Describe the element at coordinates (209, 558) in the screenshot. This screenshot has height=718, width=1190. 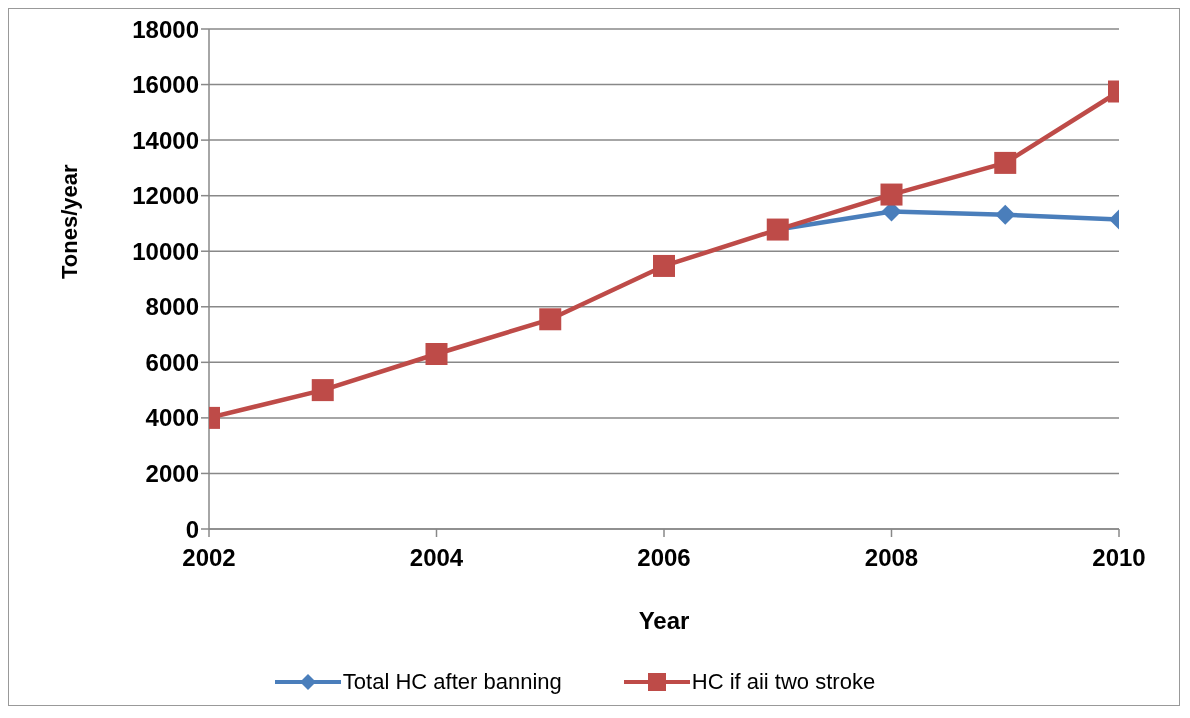
I see `x-tick-label: 2002` at that location.